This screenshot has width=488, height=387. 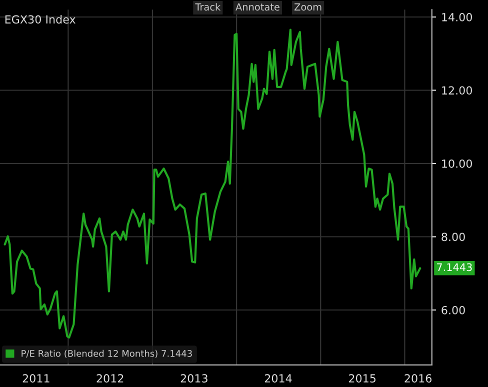 I want to click on x-tick-label: 2011, so click(x=36, y=378).